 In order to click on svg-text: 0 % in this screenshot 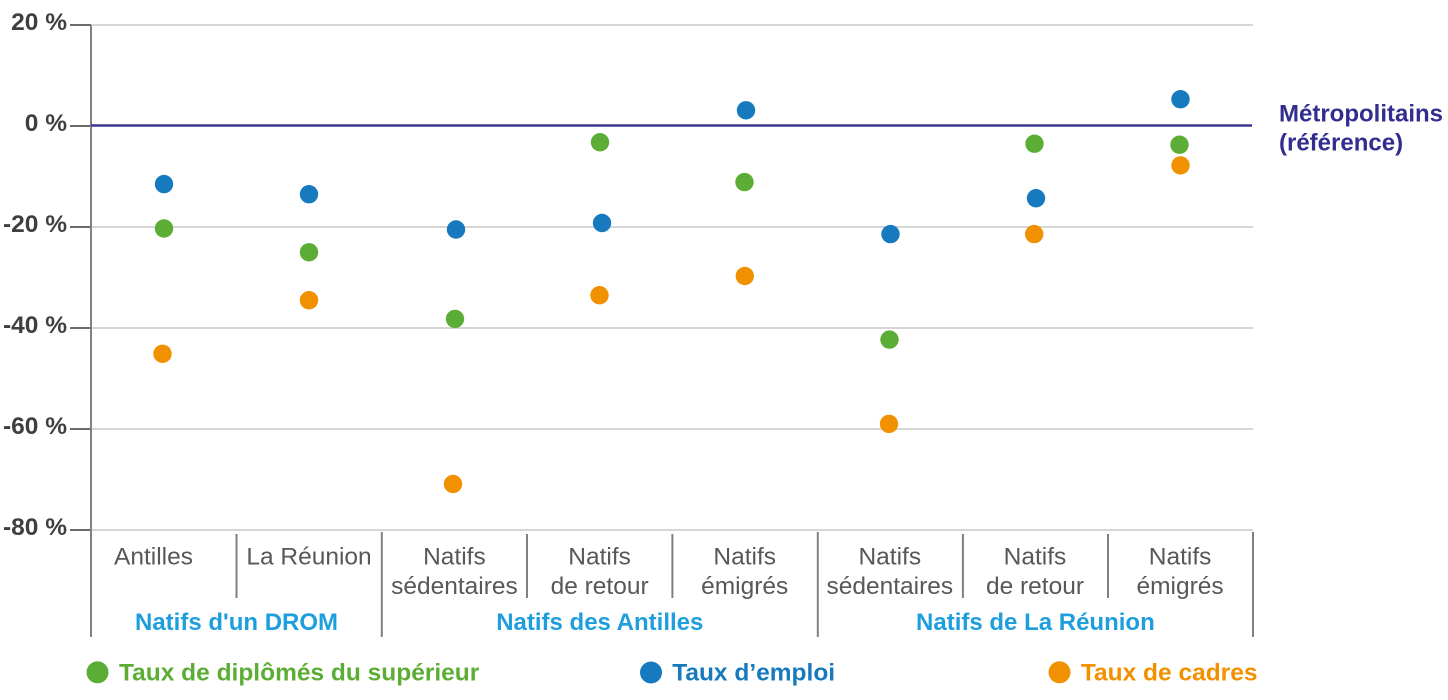, I will do `click(46, 123)`.